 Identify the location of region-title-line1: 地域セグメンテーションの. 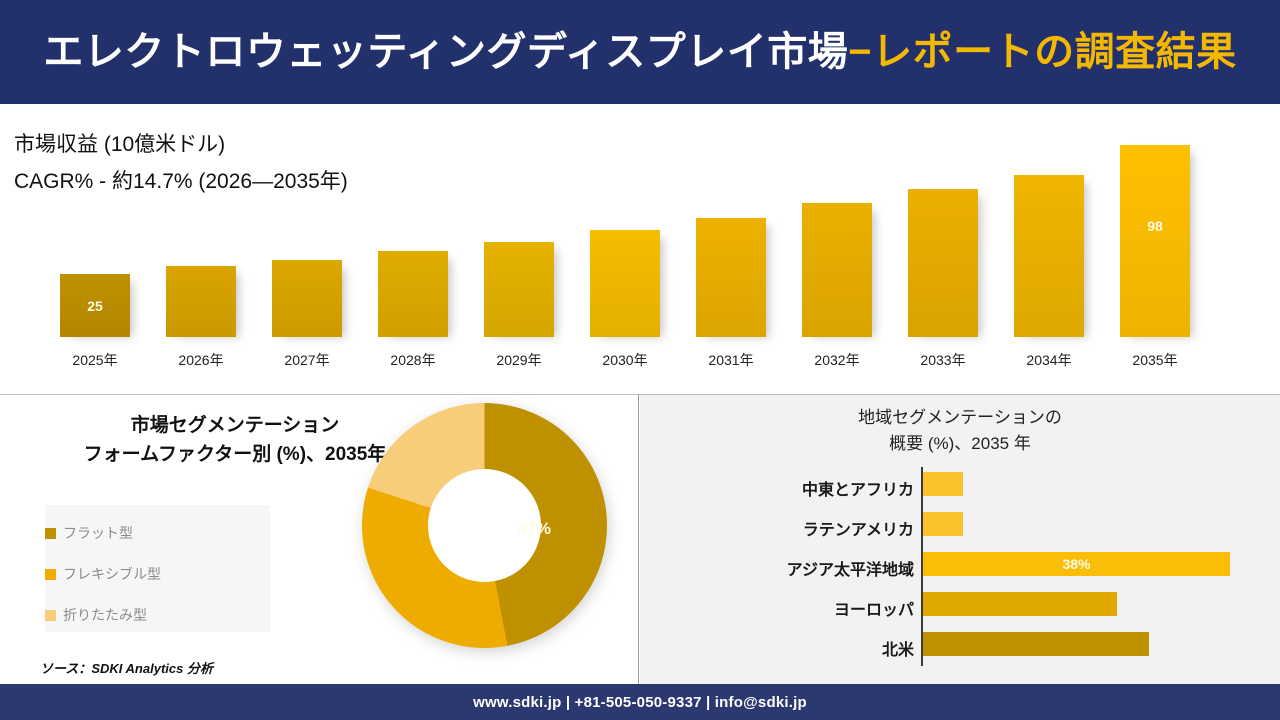
(960, 417).